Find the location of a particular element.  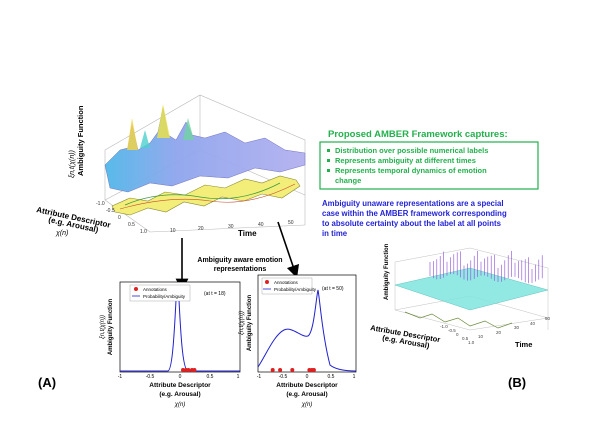

right-xtick-2: -0.5 is located at coordinates (283, 377).